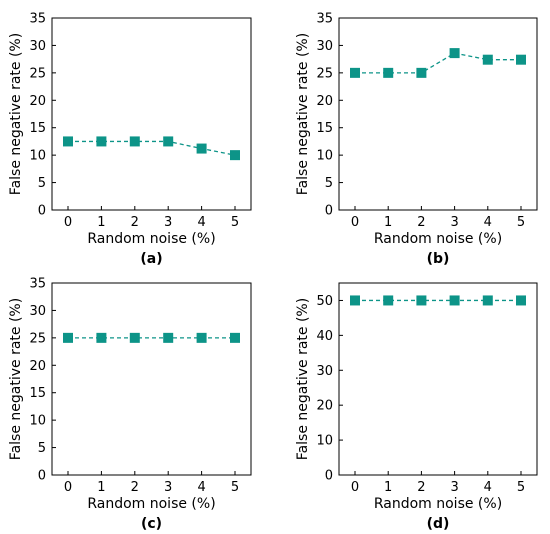 The image size is (550, 534). I want to click on y-tick-label: 50, so click(324, 301).